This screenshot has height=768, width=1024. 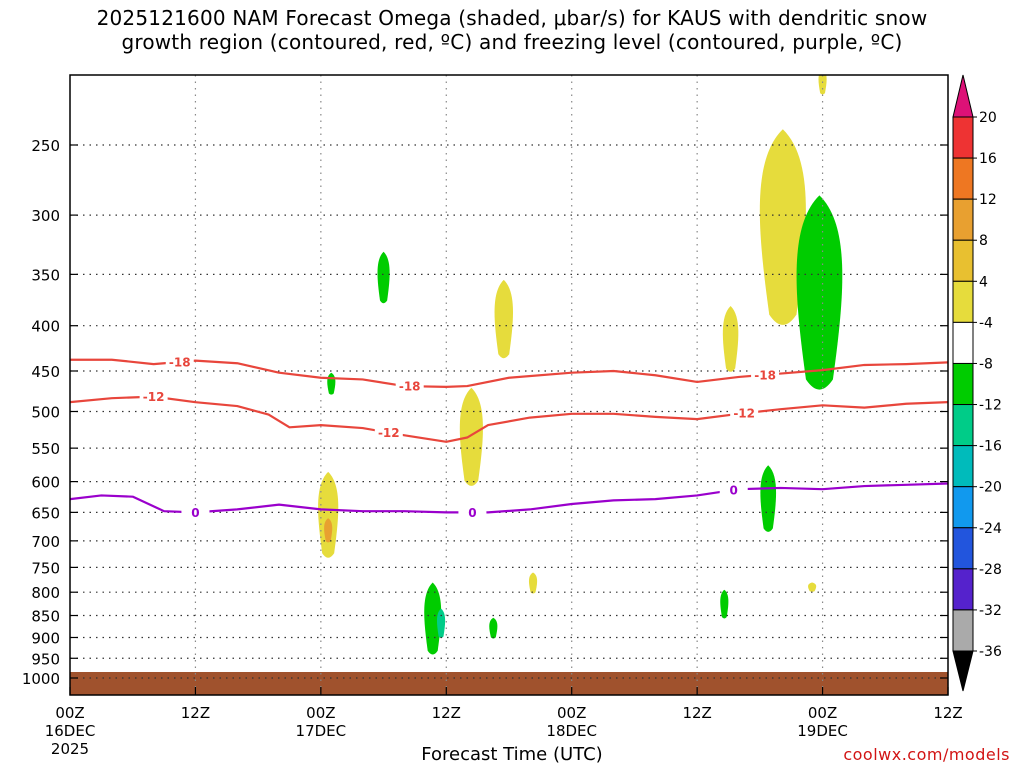 What do you see at coordinates (988, 200) in the screenshot?
I see `colorbar-label: 12` at bounding box center [988, 200].